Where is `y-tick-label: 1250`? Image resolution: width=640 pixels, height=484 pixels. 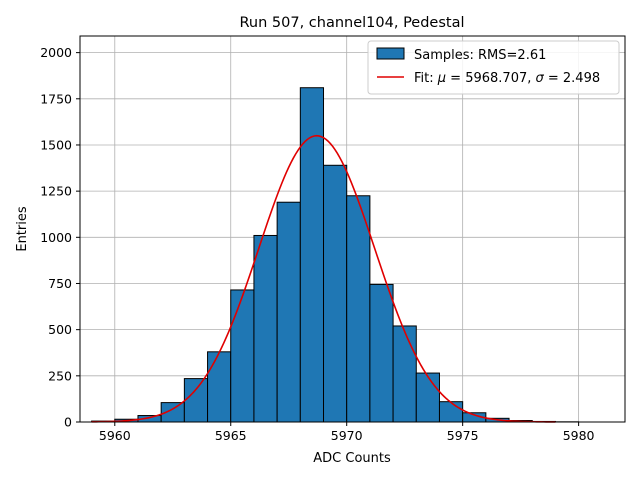 y-tick-label: 1250 is located at coordinates (56, 191).